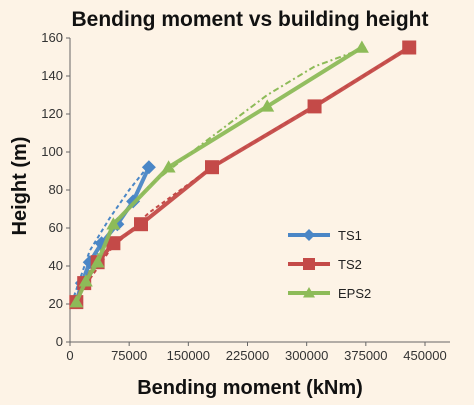 This screenshot has width=474, height=405. What do you see at coordinates (52, 37) in the screenshot?
I see `y-tick-label: 160` at bounding box center [52, 37].